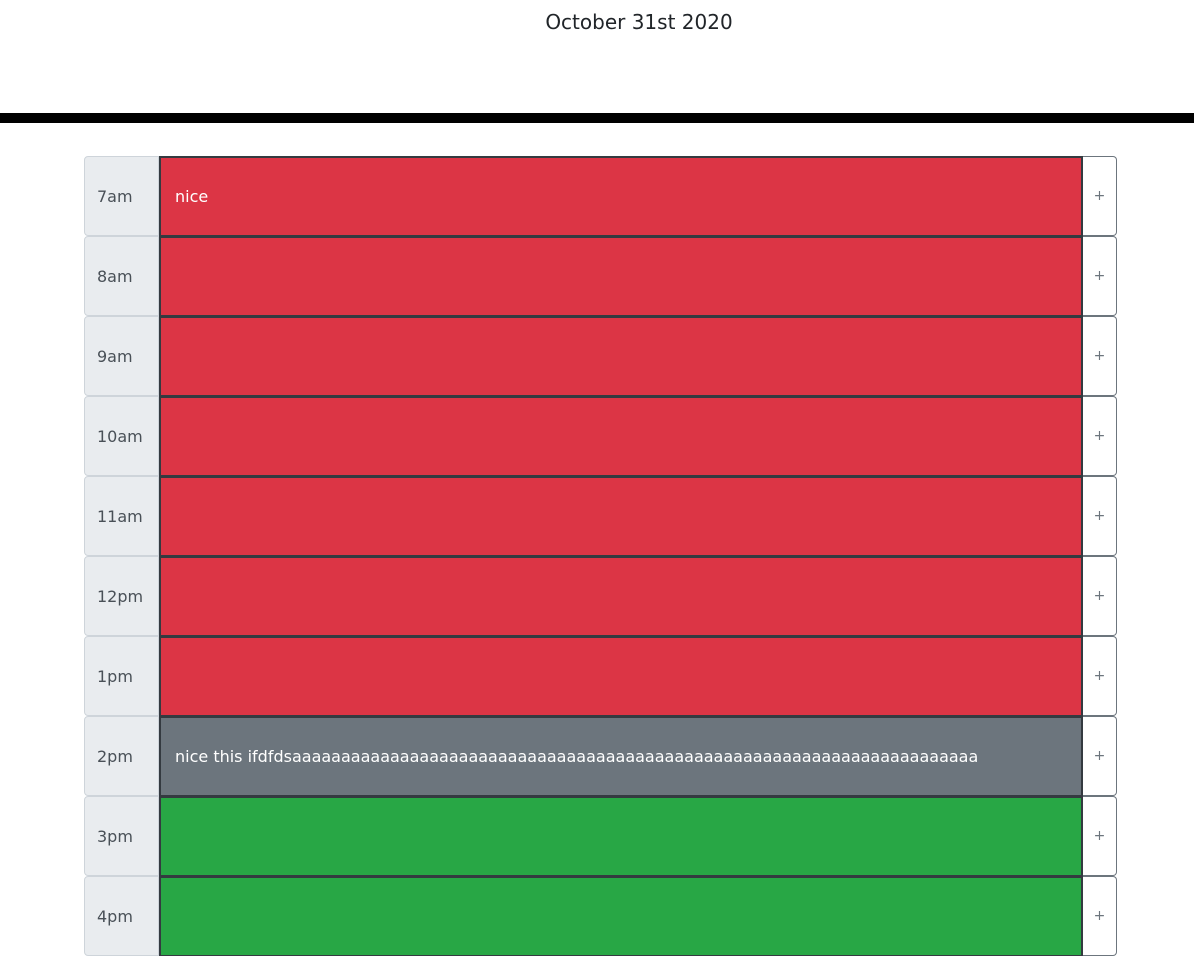 The image size is (1194, 956). I want to click on time-block: 8am +, so click(600, 276).